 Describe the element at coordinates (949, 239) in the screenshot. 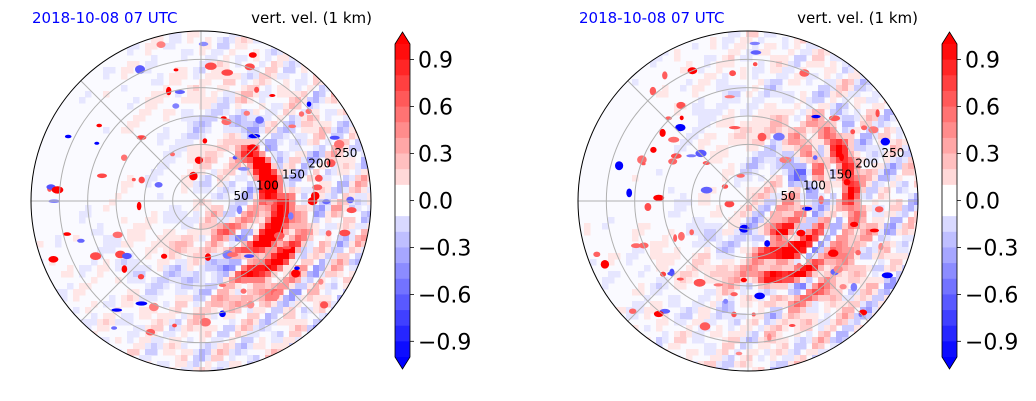

I see `colorbar-band` at that location.